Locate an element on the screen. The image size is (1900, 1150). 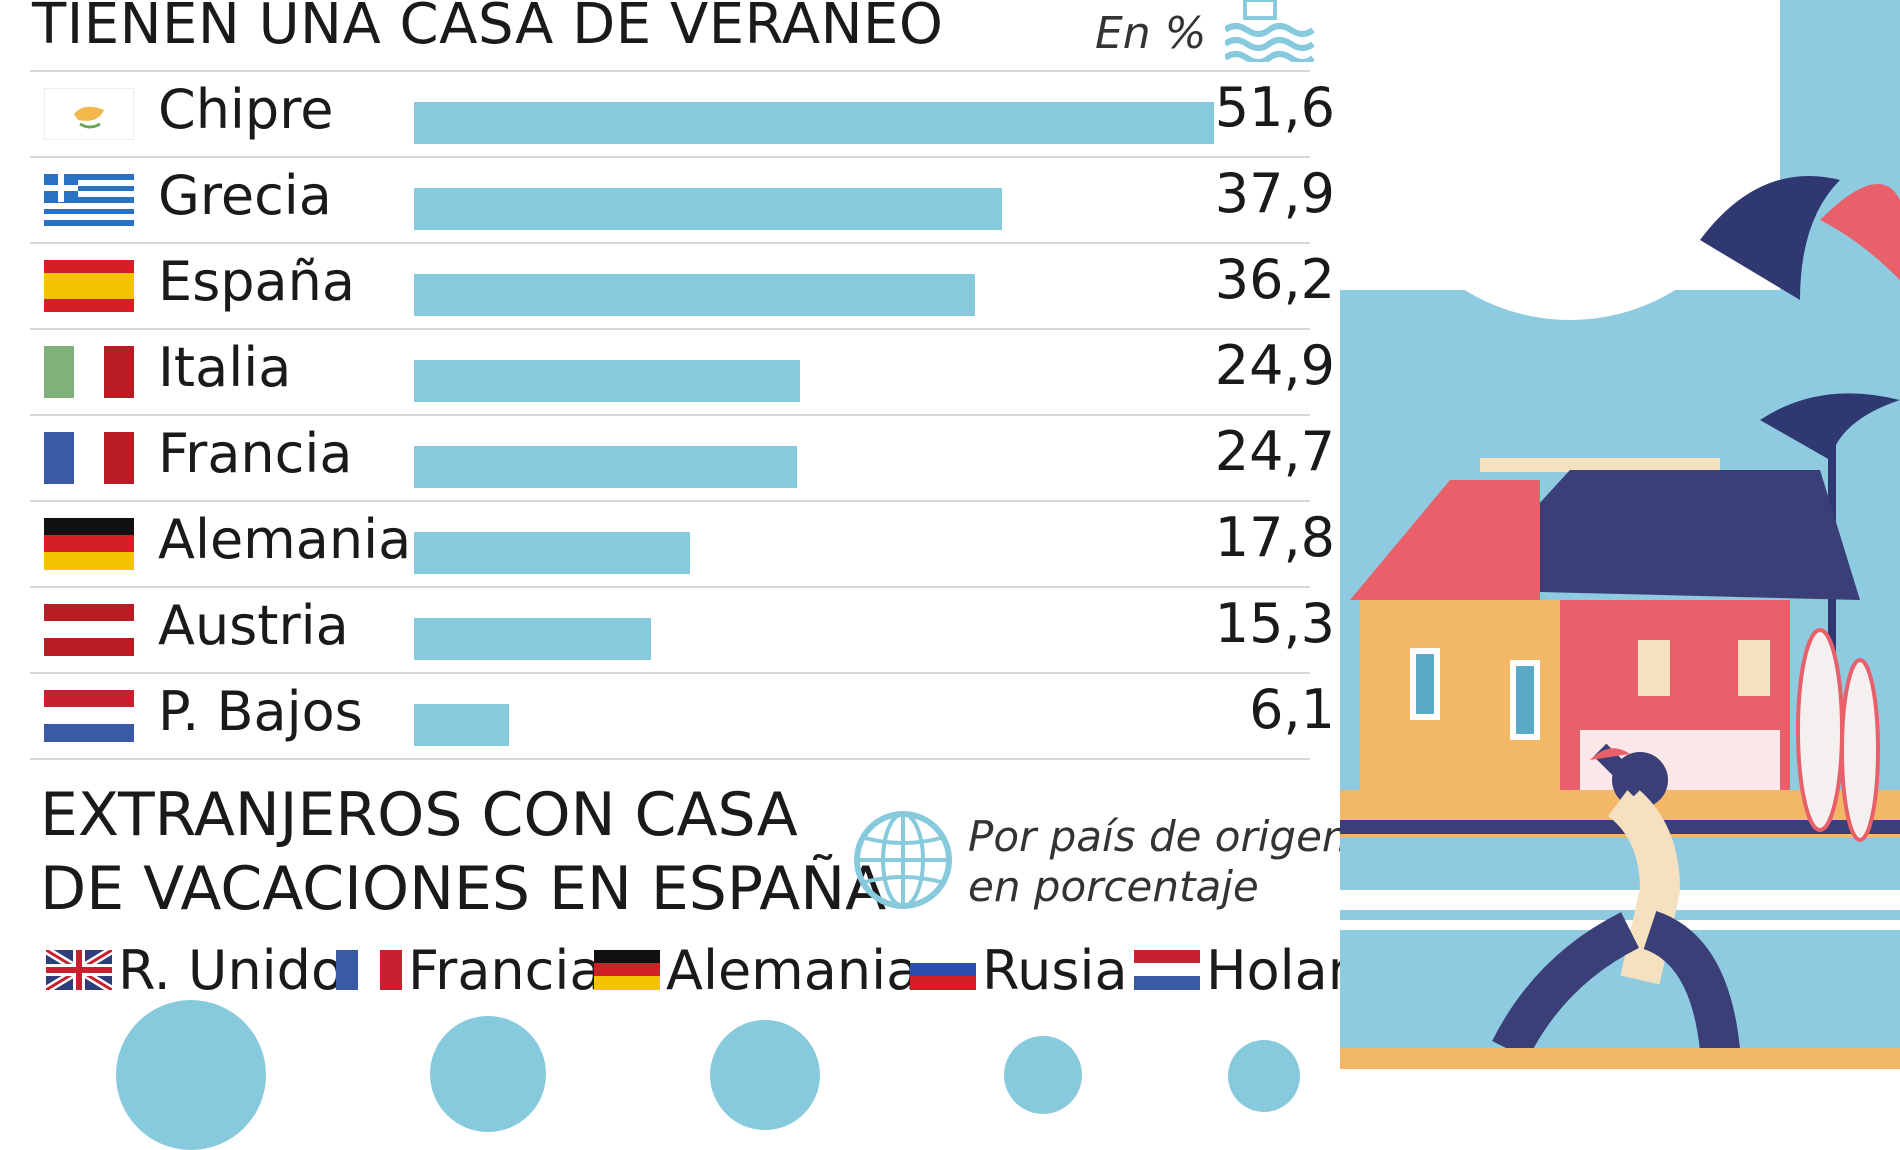
legend-label: Alemania is located at coordinates (793, 970).